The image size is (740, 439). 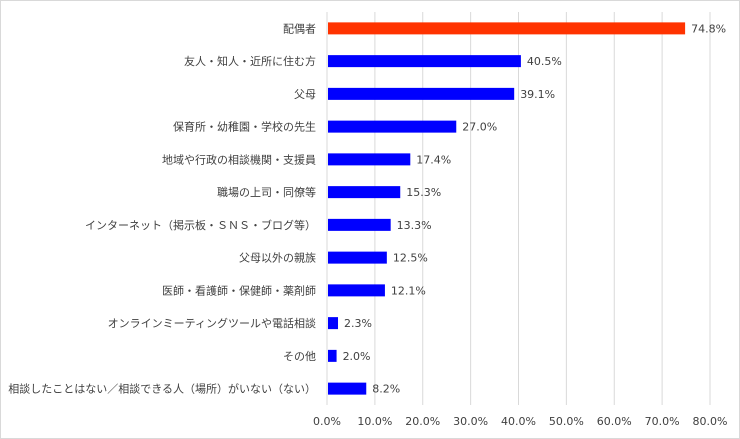 I want to click on data-label: 15.3%, so click(x=423, y=192).